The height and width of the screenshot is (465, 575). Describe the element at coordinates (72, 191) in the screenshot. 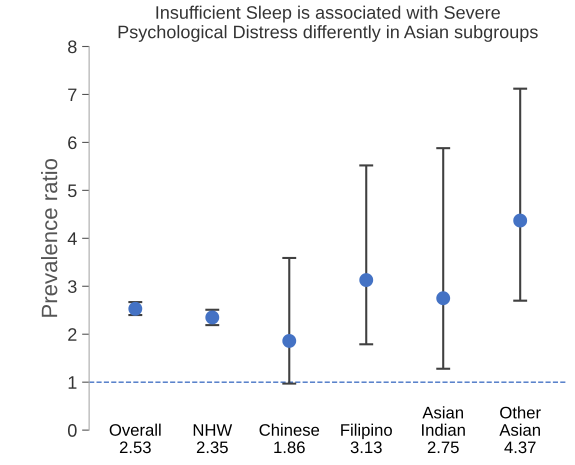

I see `y-tick-label: 5` at that location.